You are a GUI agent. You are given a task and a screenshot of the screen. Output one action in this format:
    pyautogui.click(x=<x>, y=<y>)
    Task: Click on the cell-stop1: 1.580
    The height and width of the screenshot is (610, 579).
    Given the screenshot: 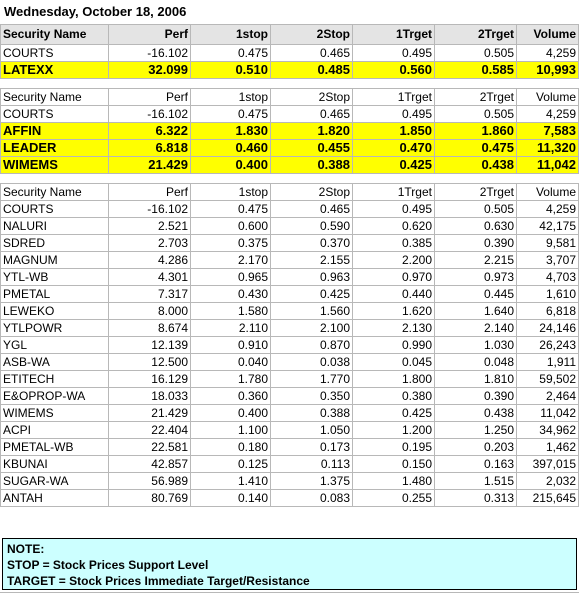 What is the action you would take?
    pyautogui.click(x=230, y=311)
    